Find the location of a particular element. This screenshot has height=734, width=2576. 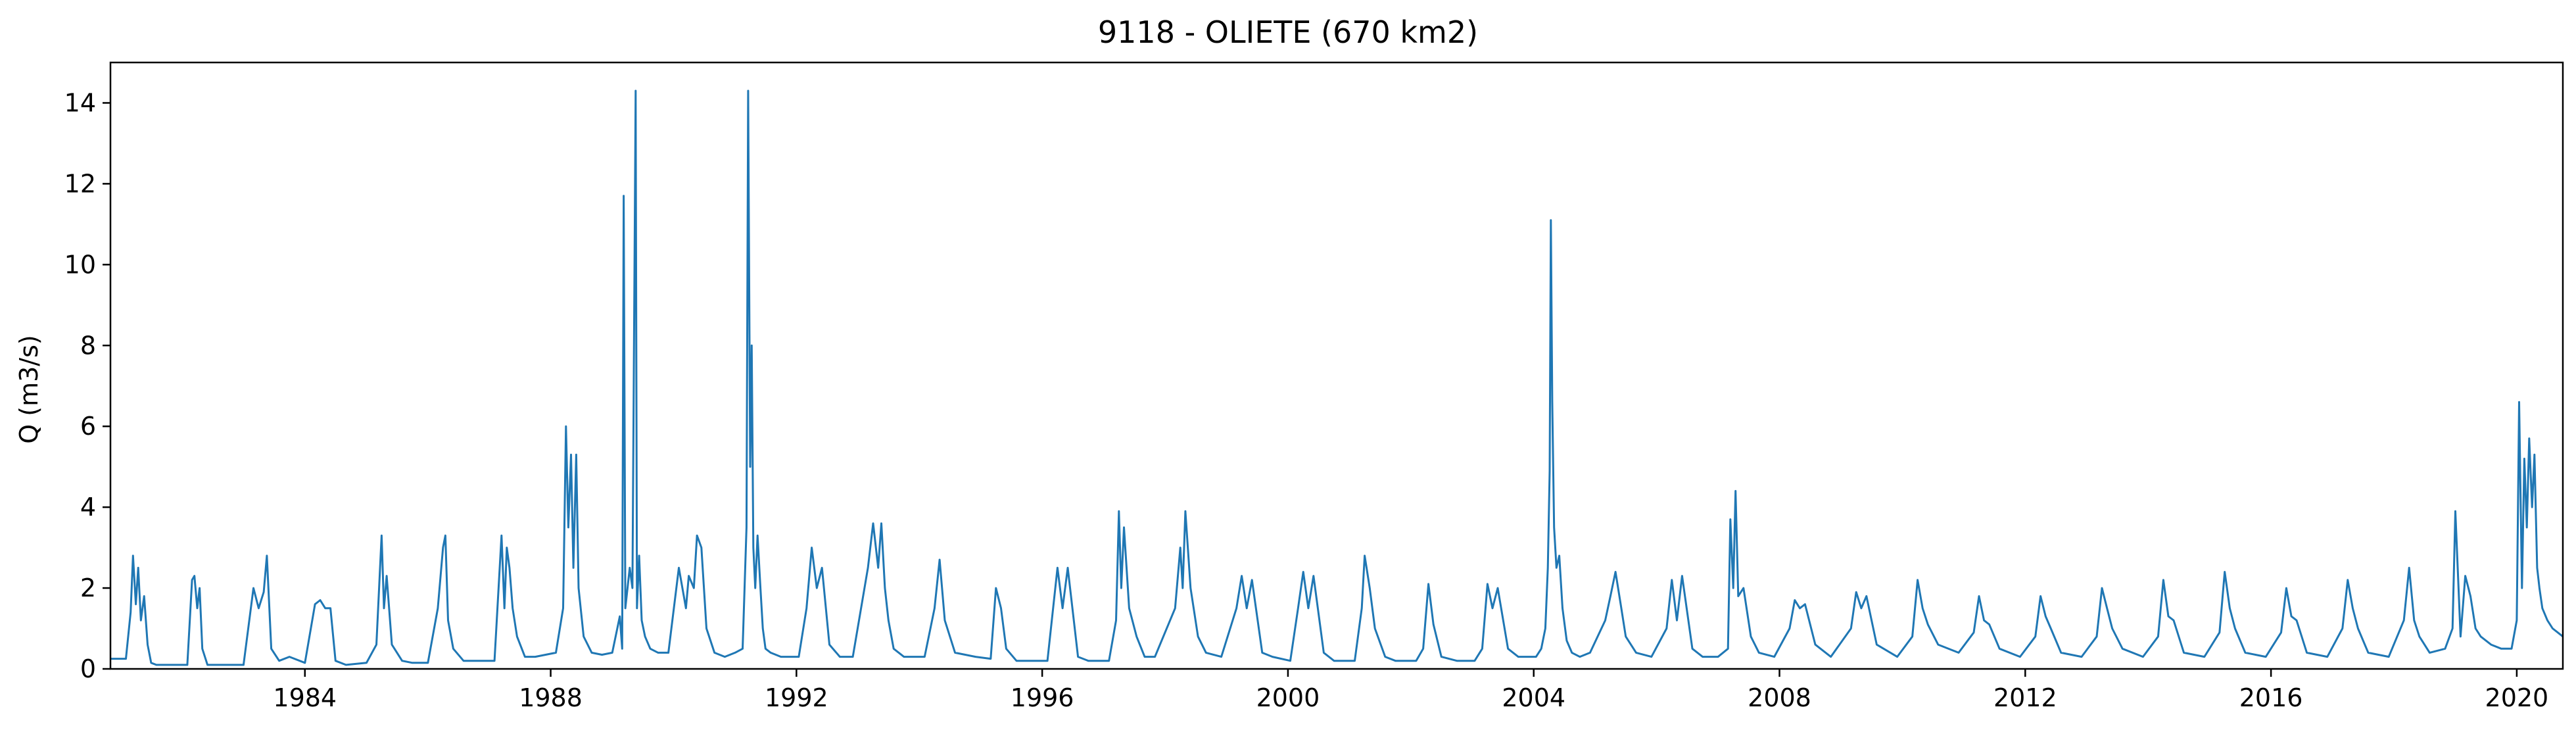

y-tick-label: 14 is located at coordinates (80, 102).